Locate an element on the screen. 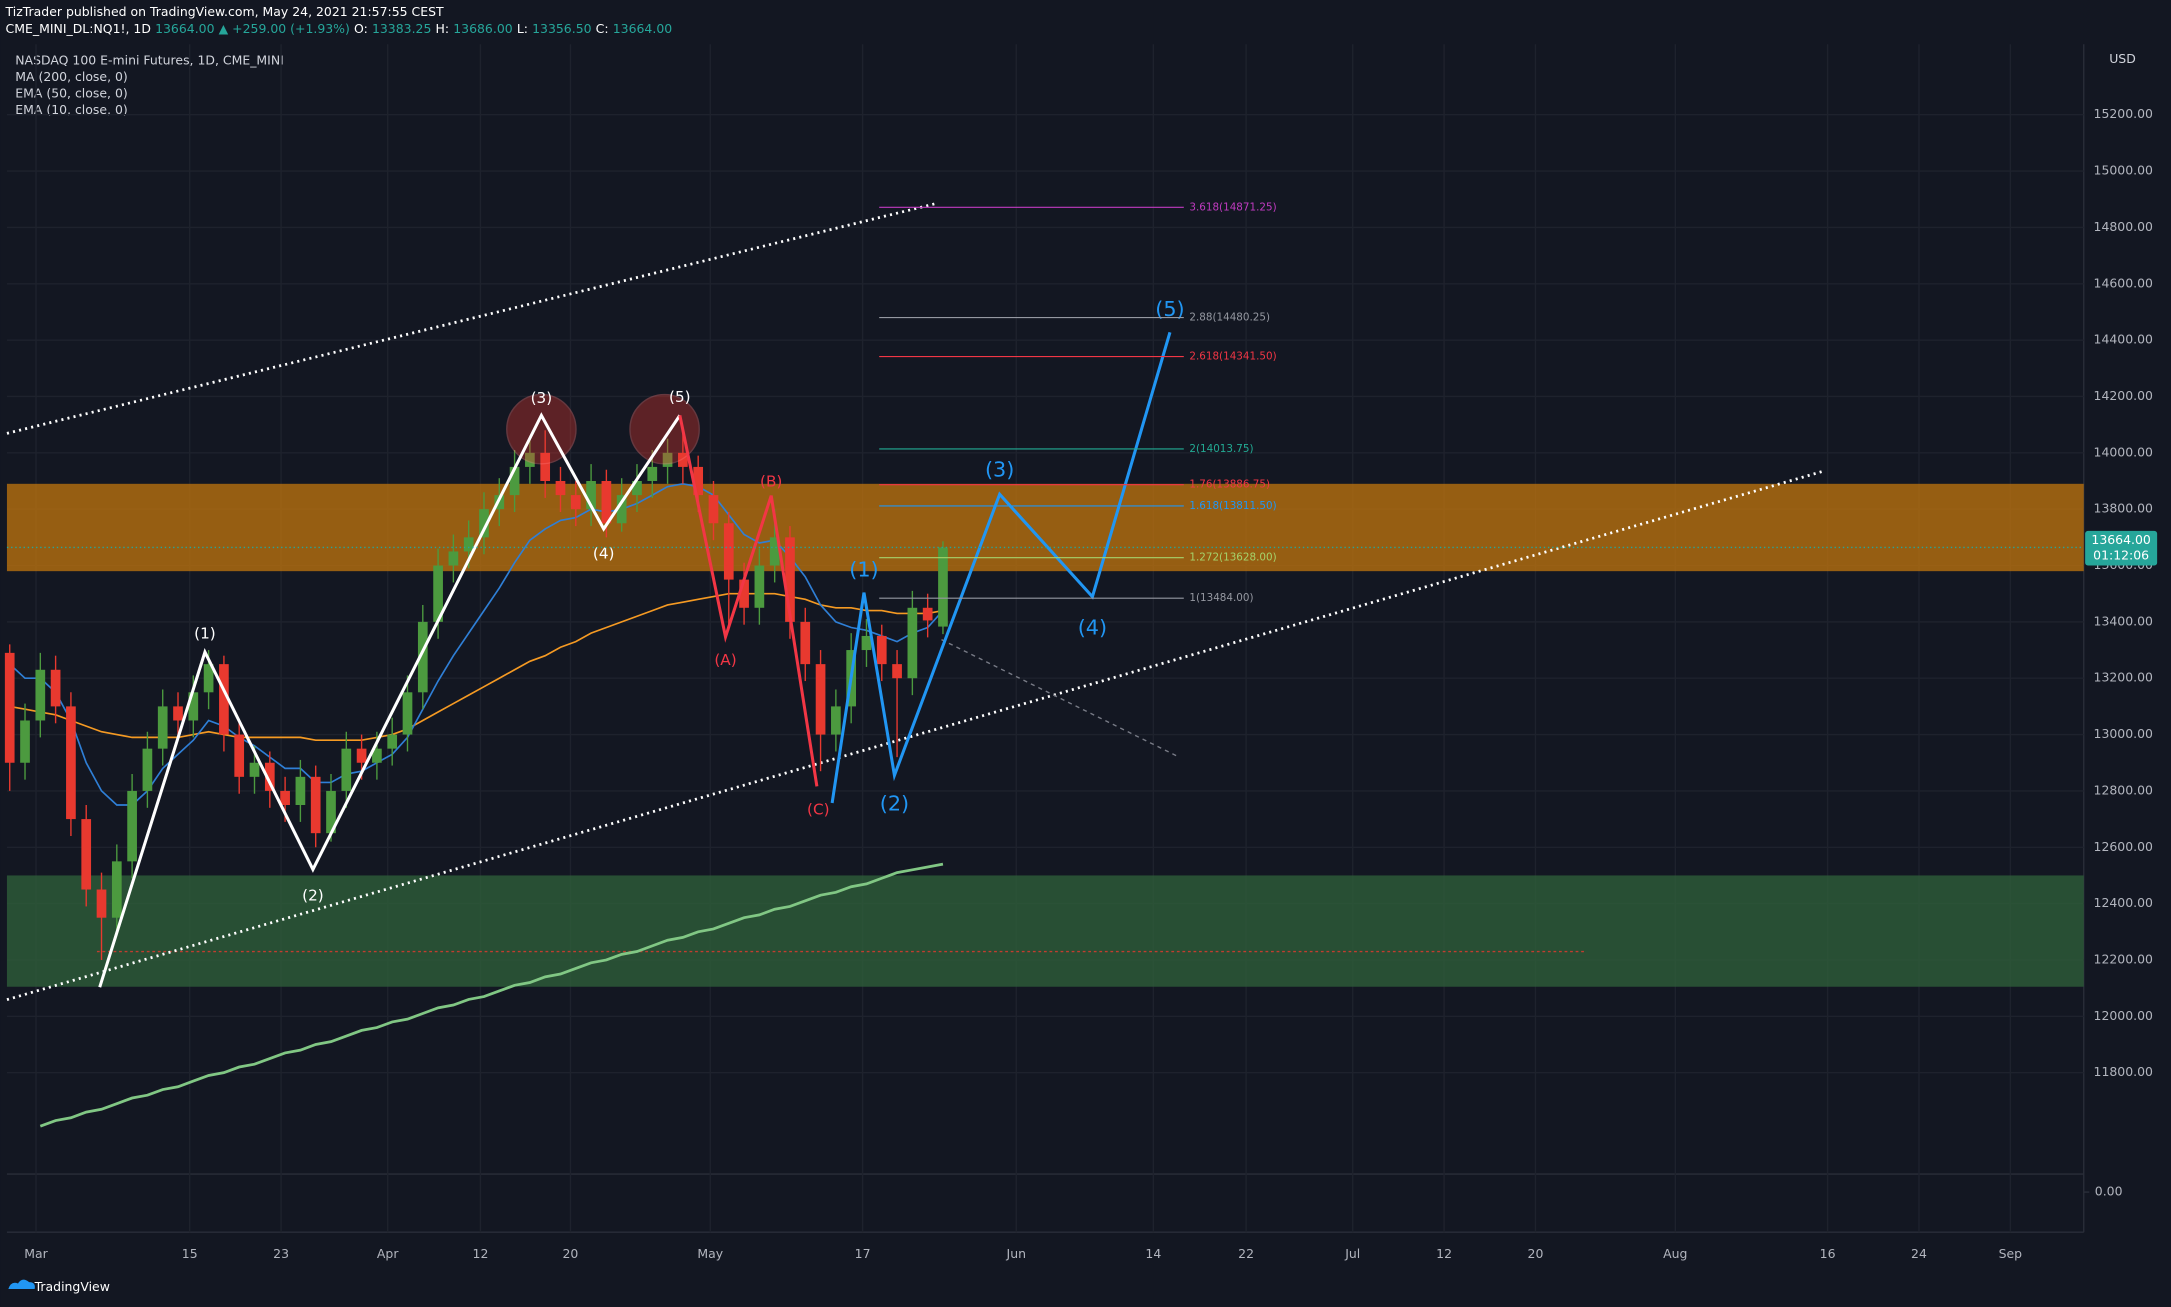 The image size is (2171, 1307). fib-label: 1.76(13886.75) is located at coordinates (1229, 485).